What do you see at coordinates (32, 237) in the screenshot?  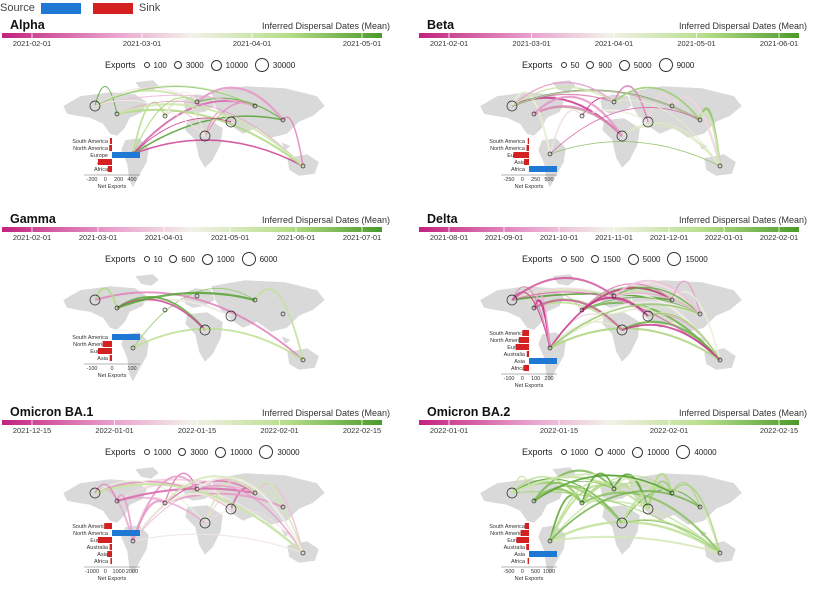 I see `date-tick-label: 2021-02-01` at bounding box center [32, 237].